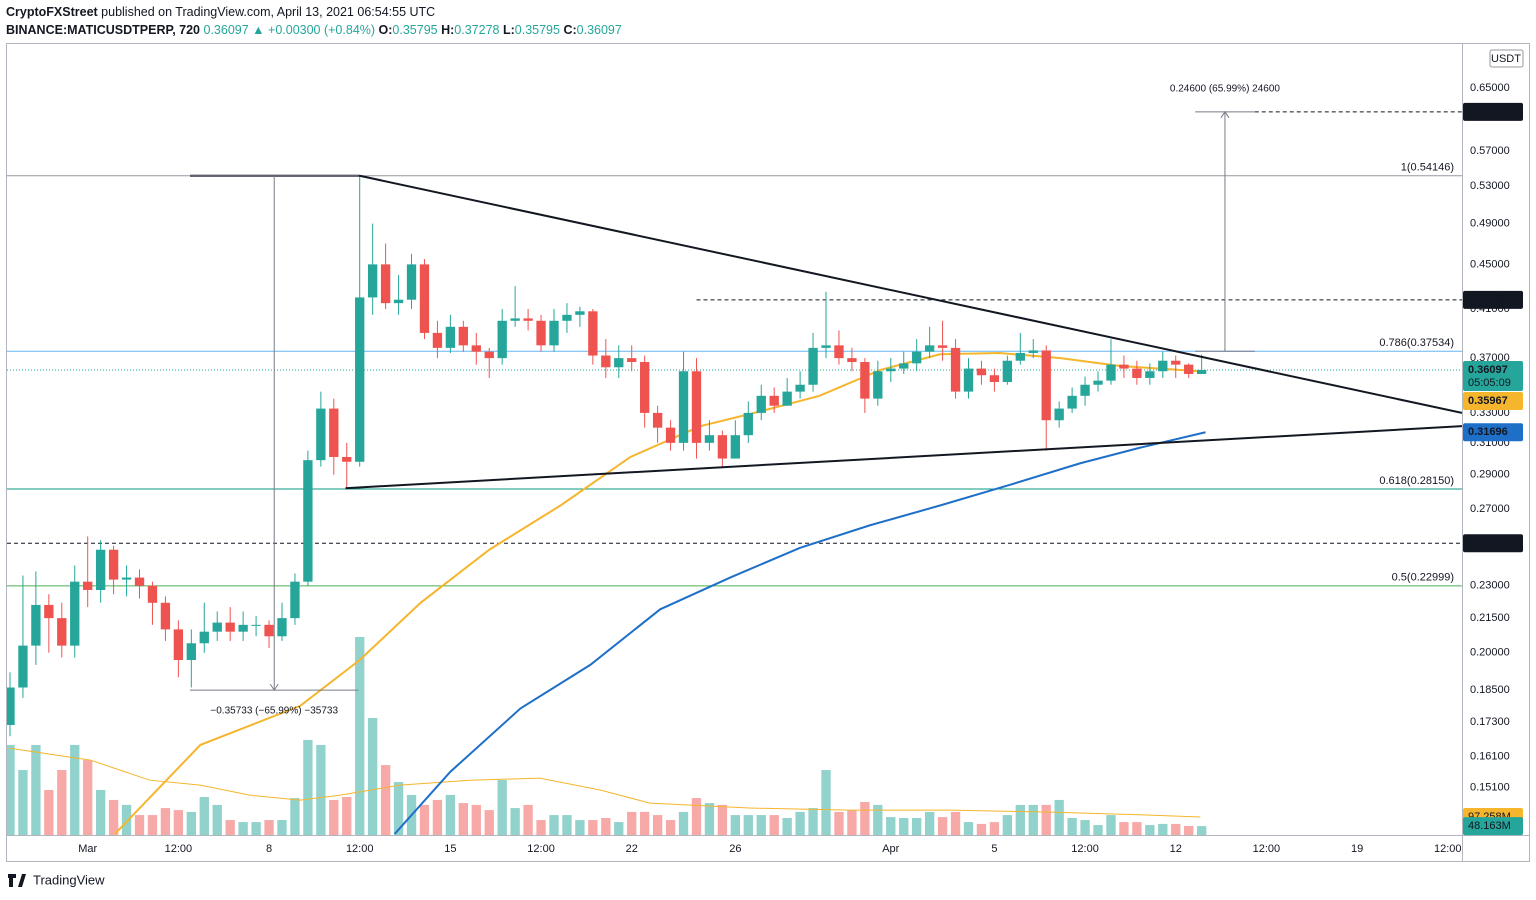 This screenshot has height=900, width=1536. I want to click on x-tick-label: 8, so click(269, 849).